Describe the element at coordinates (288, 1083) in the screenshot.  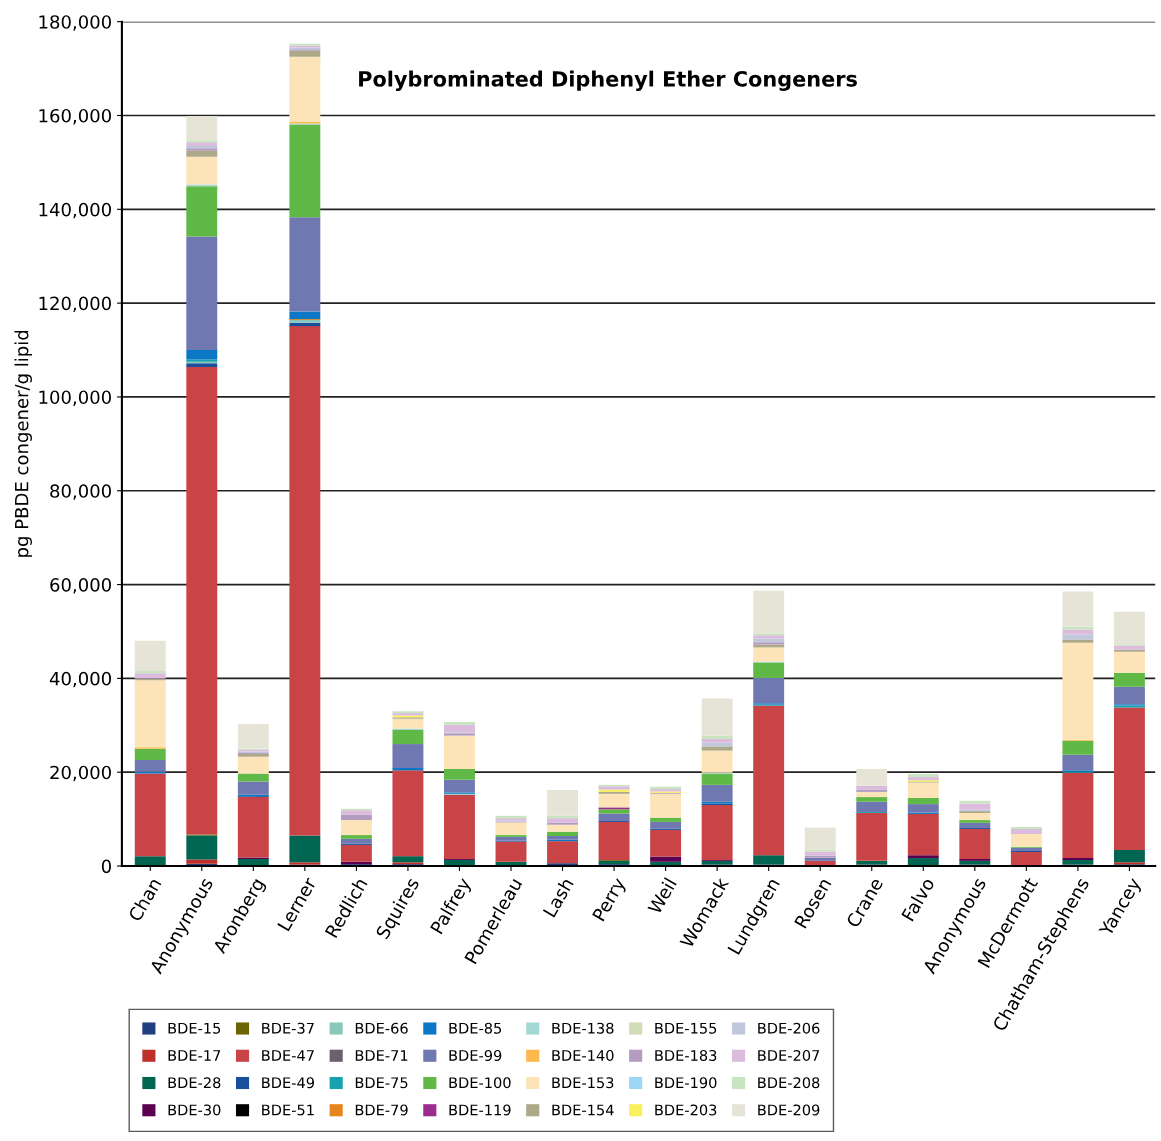
I see `legend-label: BDE-49` at that location.